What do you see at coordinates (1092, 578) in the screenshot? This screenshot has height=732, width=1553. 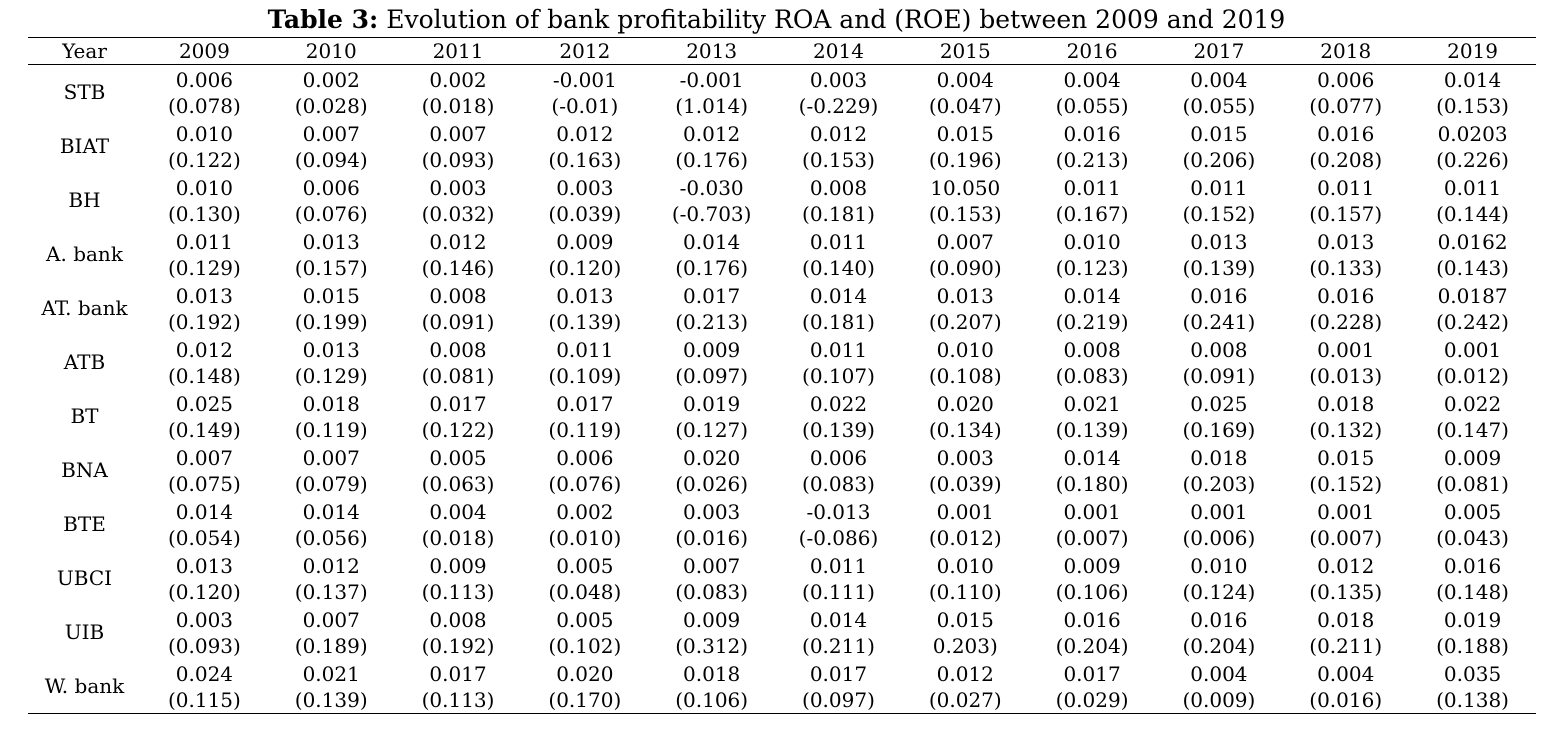 I see `table-cell: 0.009 (0.106)` at bounding box center [1092, 578].